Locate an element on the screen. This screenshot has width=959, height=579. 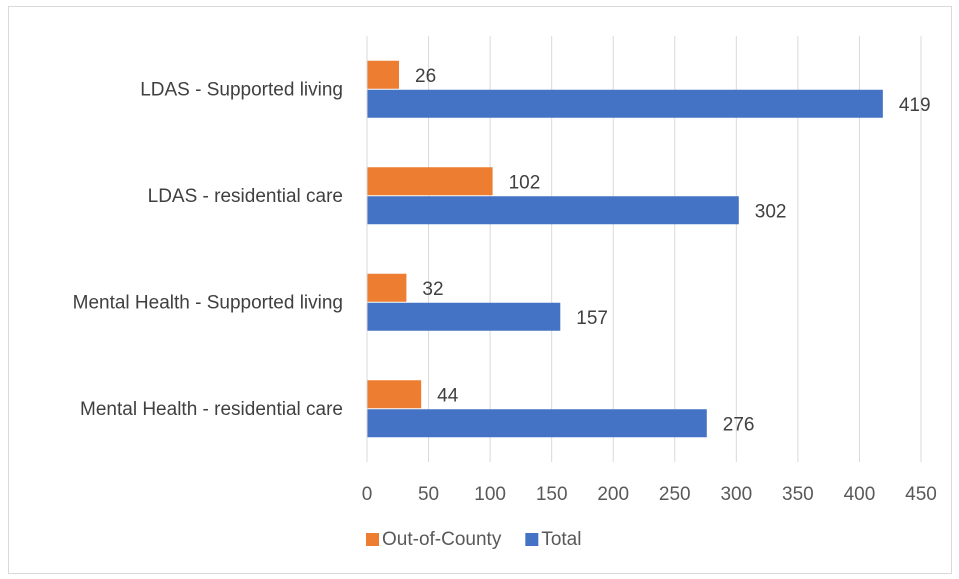
category-label-ldas-supported-living: LDAS - Supported living is located at coordinates (241, 89).